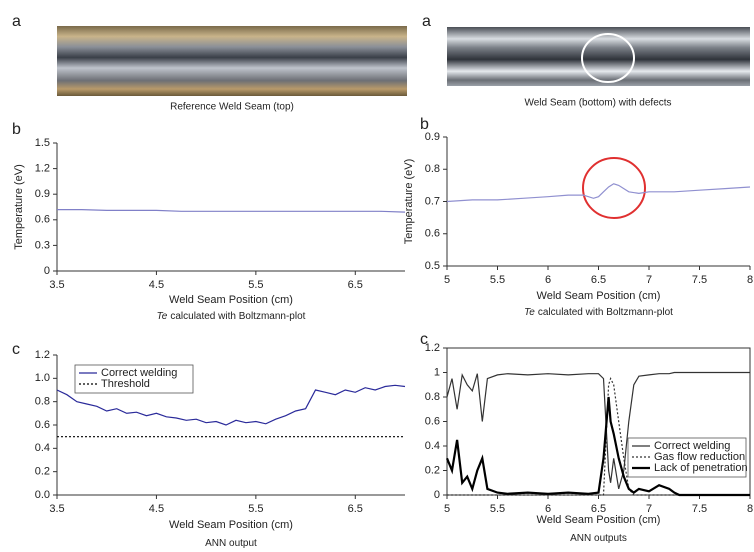 This screenshot has width=754, height=552. I want to click on caption: ANN outputs, so click(598, 538).